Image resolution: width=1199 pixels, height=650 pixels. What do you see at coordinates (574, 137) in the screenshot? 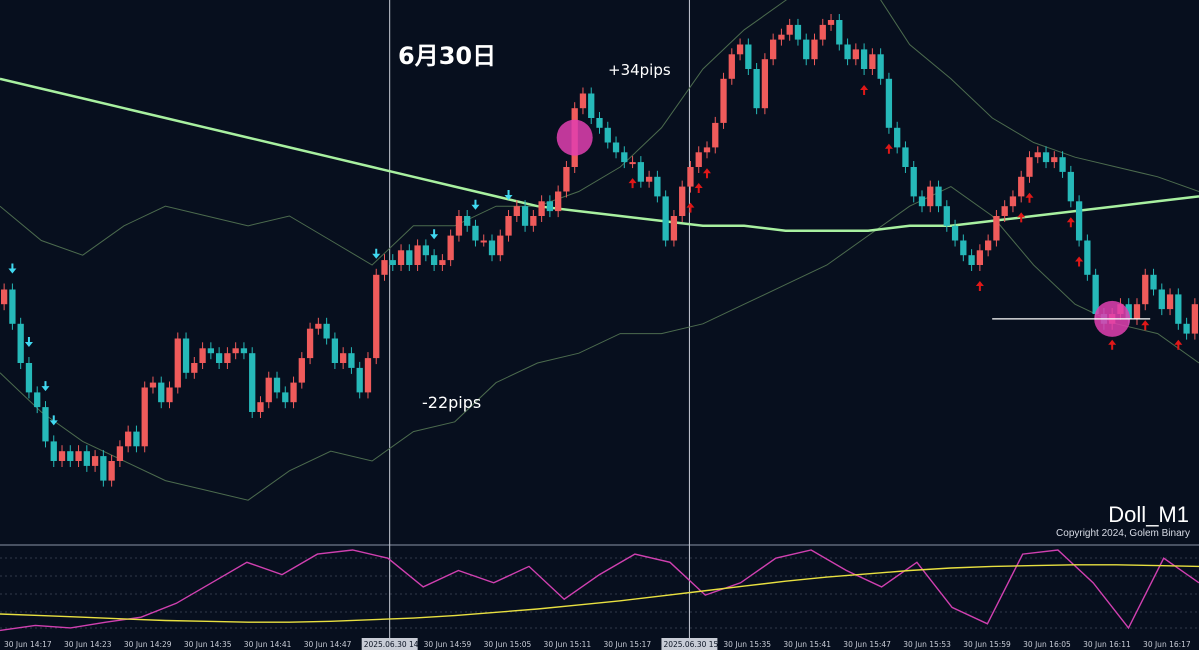
I see `entry-marker` at bounding box center [574, 137].